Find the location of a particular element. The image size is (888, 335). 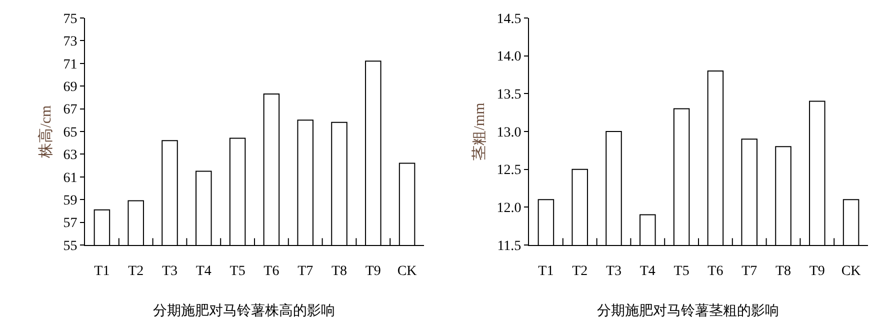

y-tick-label: 71 is located at coordinates (70, 64).